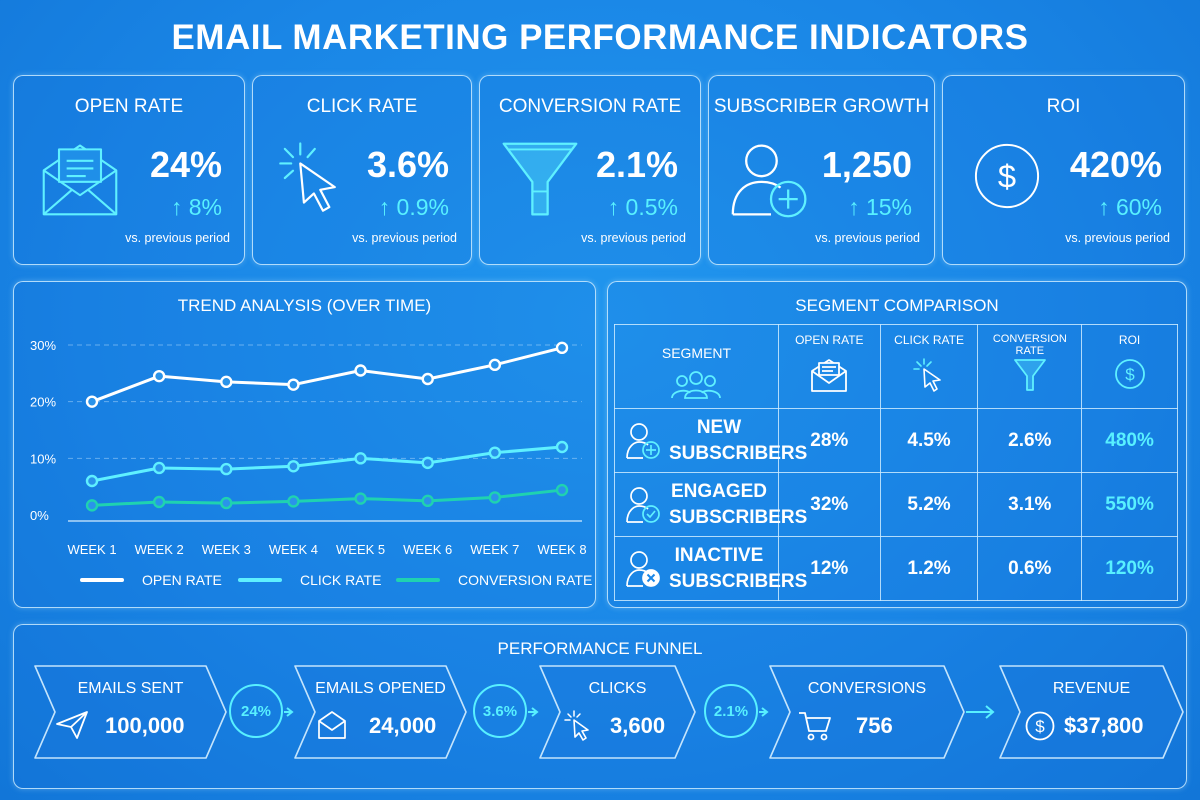 The width and height of the screenshot is (1200, 800). Describe the element at coordinates (413, 207) in the screenshot. I see `kpi-change: ↑ 0.9%` at that location.